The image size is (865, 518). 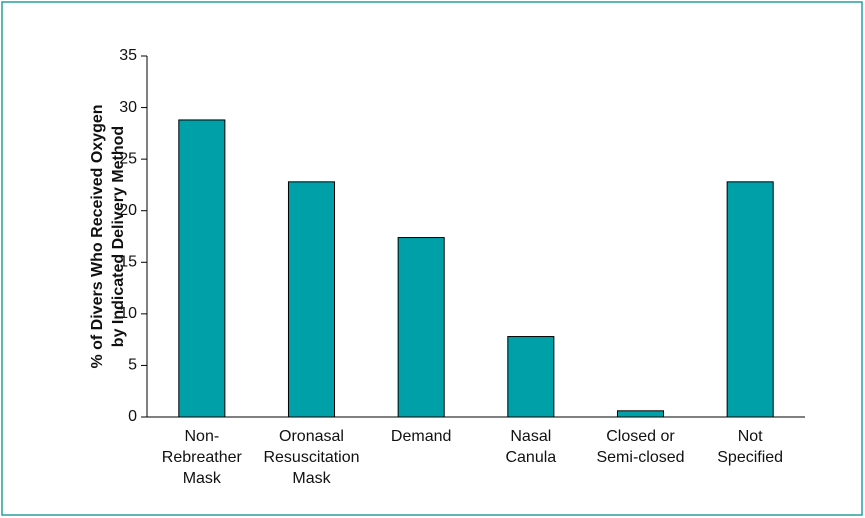 I want to click on y-tick-label: 25, so click(x=128, y=158).